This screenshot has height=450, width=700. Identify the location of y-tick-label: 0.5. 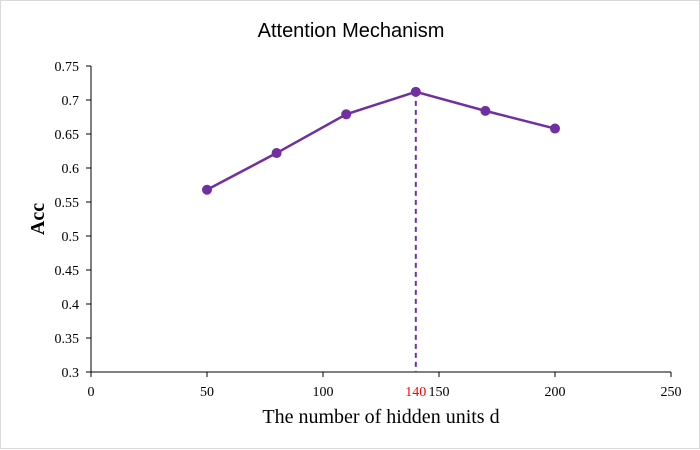
(71, 237).